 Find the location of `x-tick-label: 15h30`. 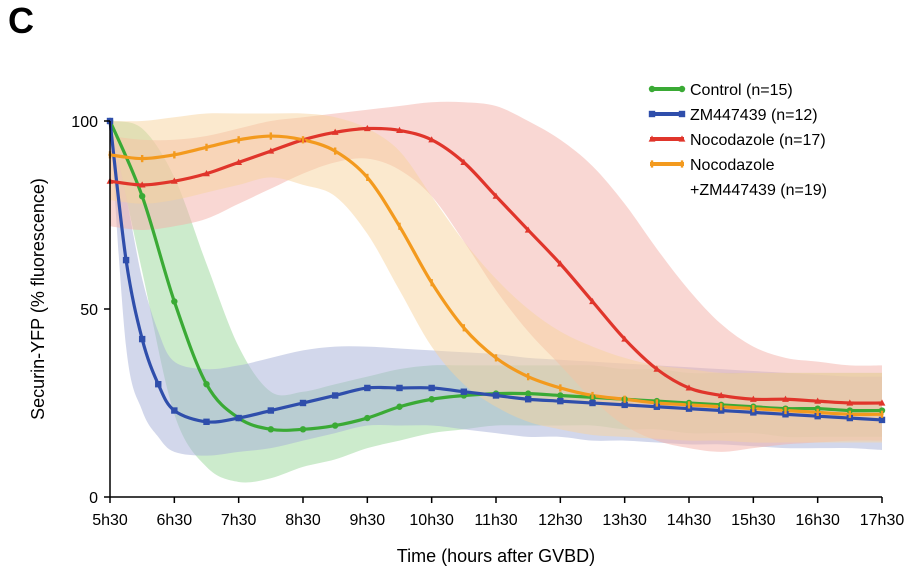

x-tick-label: 15h30 is located at coordinates (753, 520).